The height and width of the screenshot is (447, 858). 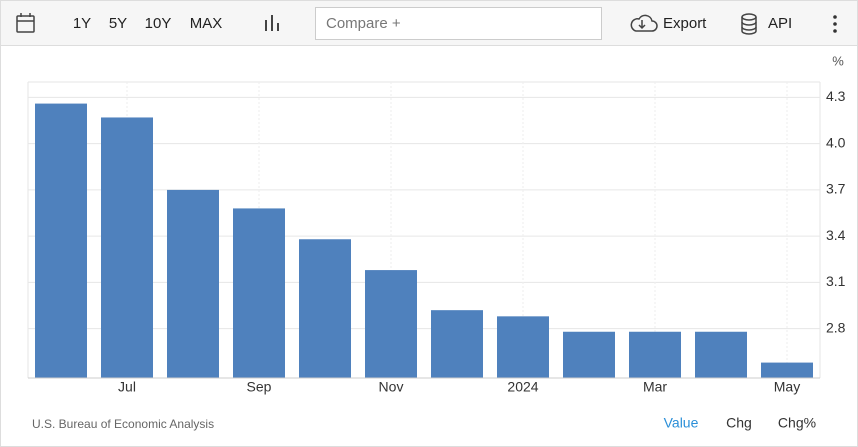 I want to click on range-button: MAX, so click(x=206, y=23).